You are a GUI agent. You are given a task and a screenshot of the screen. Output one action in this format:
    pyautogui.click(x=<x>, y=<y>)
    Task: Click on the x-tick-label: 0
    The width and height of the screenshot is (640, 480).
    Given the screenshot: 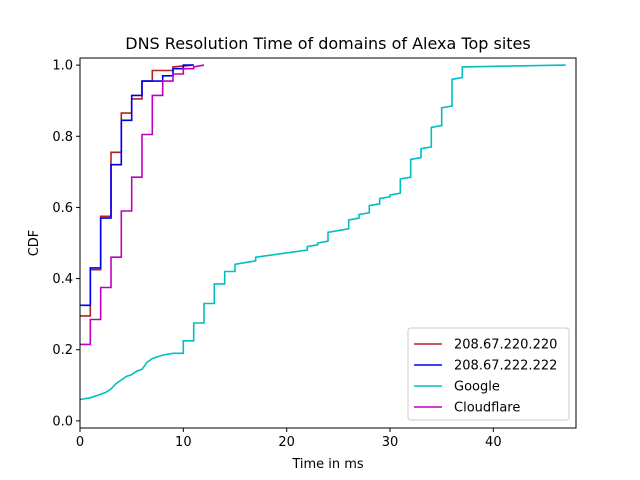 What is the action you would take?
    pyautogui.click(x=80, y=442)
    